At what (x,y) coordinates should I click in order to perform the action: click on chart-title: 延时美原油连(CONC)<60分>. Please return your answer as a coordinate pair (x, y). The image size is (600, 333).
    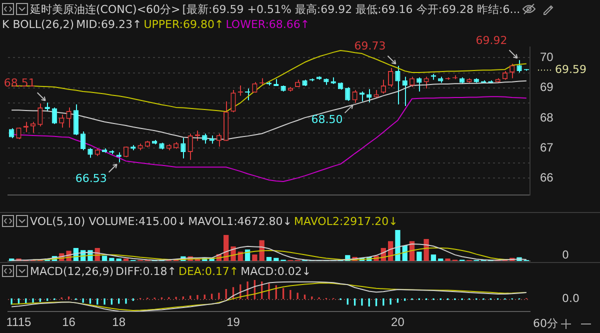
    Looking at the image, I should click on (105, 9).